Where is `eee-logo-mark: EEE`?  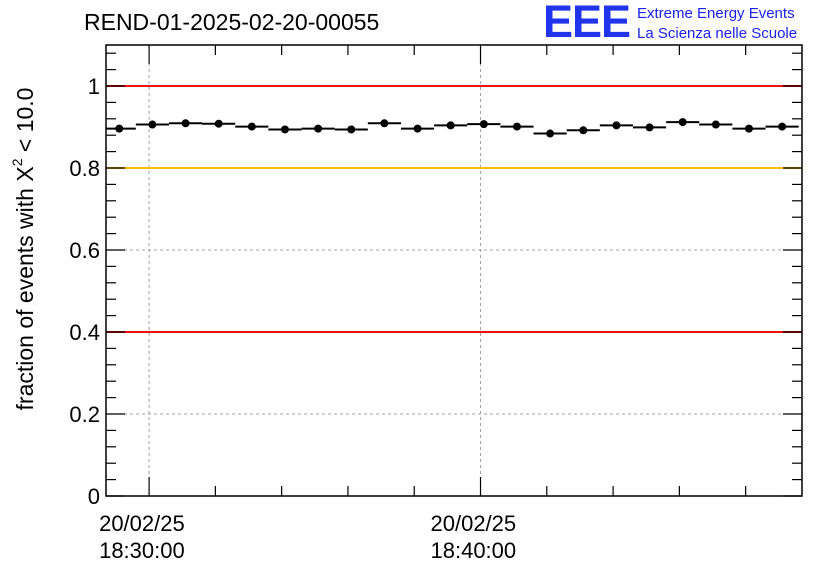
eee-logo-mark: EEE is located at coordinates (587, 23).